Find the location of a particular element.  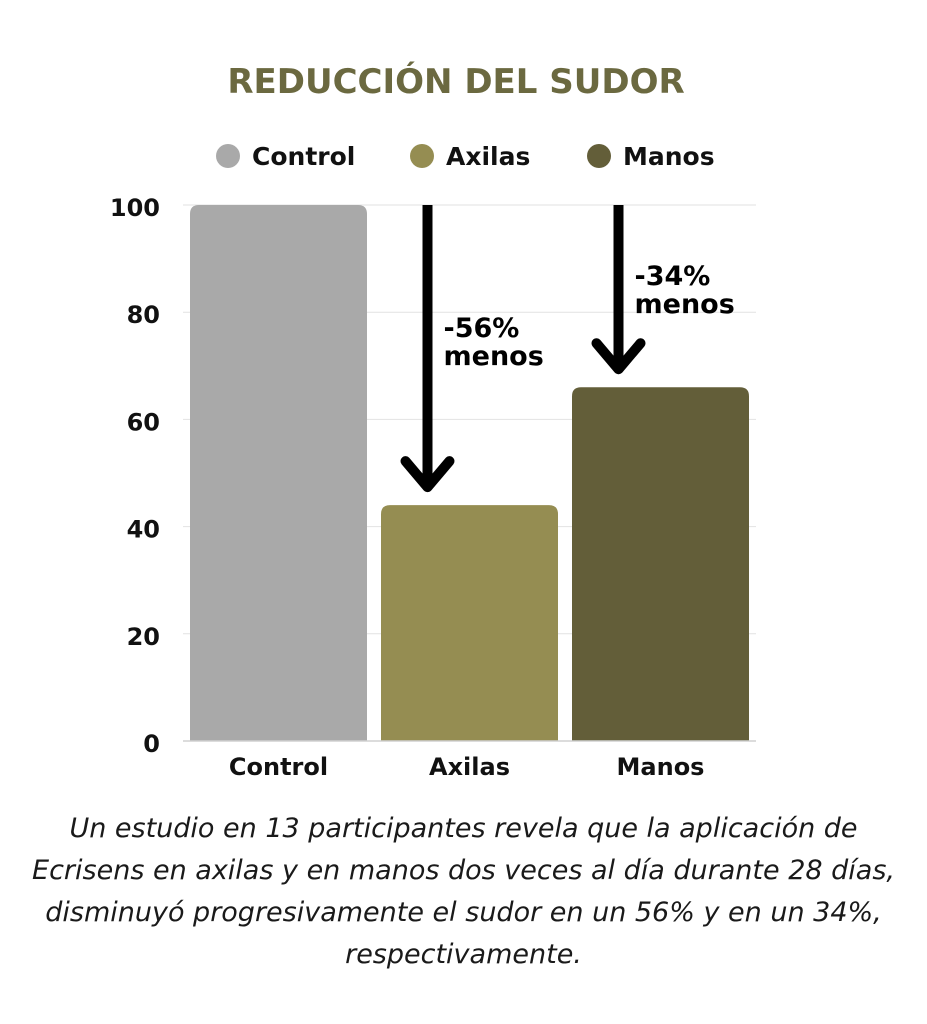

y-tick-label: 60 is located at coordinates (143, 422).